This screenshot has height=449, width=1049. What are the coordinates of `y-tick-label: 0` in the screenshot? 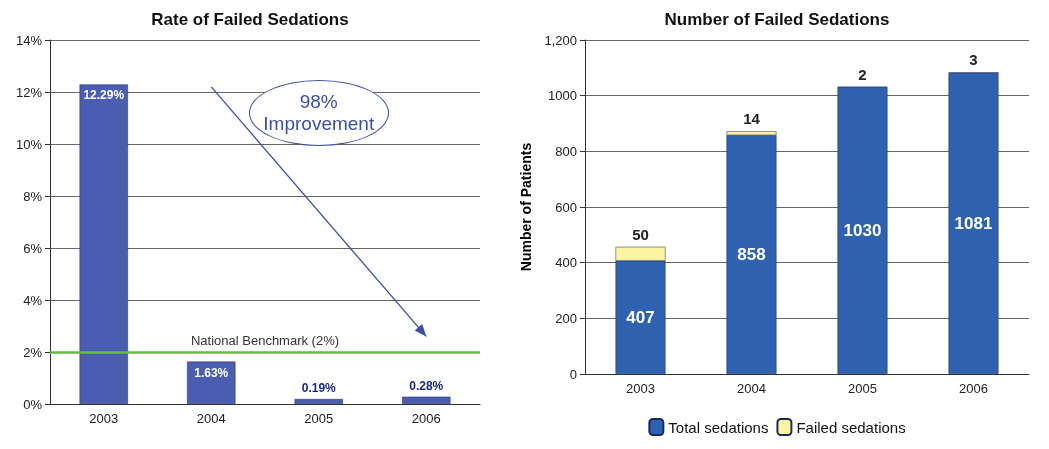 It's located at (573, 374).